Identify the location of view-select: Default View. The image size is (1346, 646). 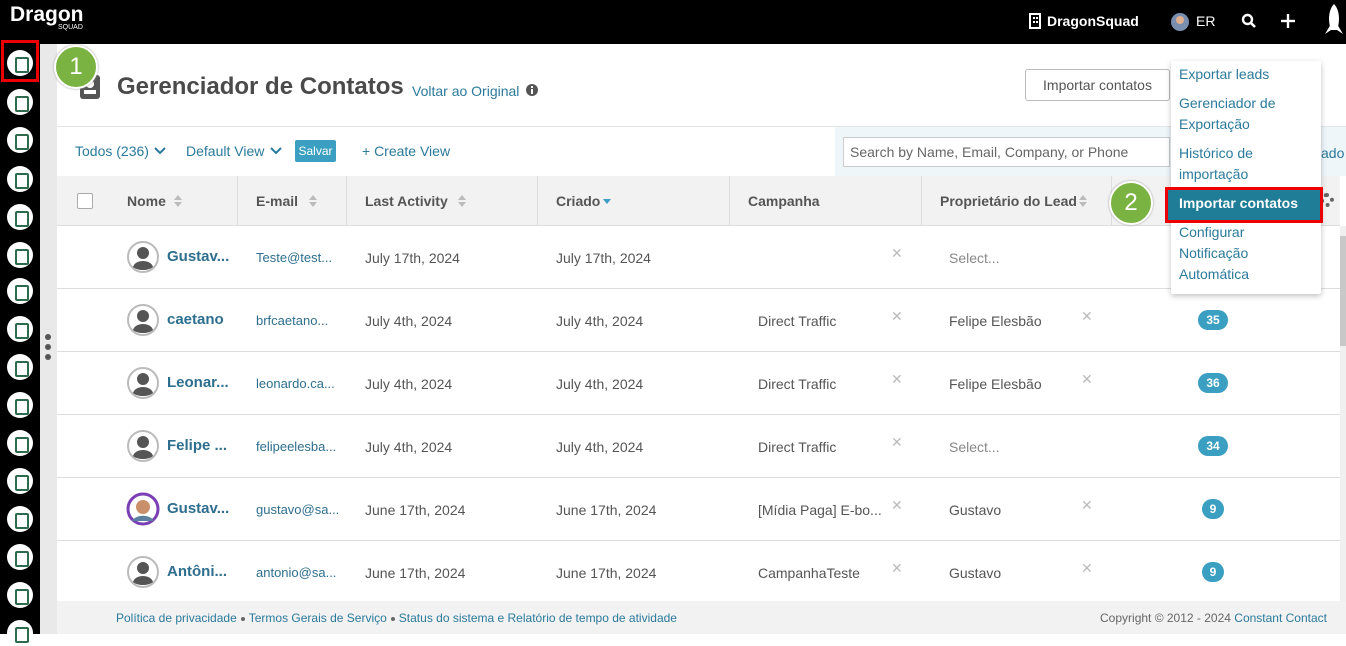
(225, 151).